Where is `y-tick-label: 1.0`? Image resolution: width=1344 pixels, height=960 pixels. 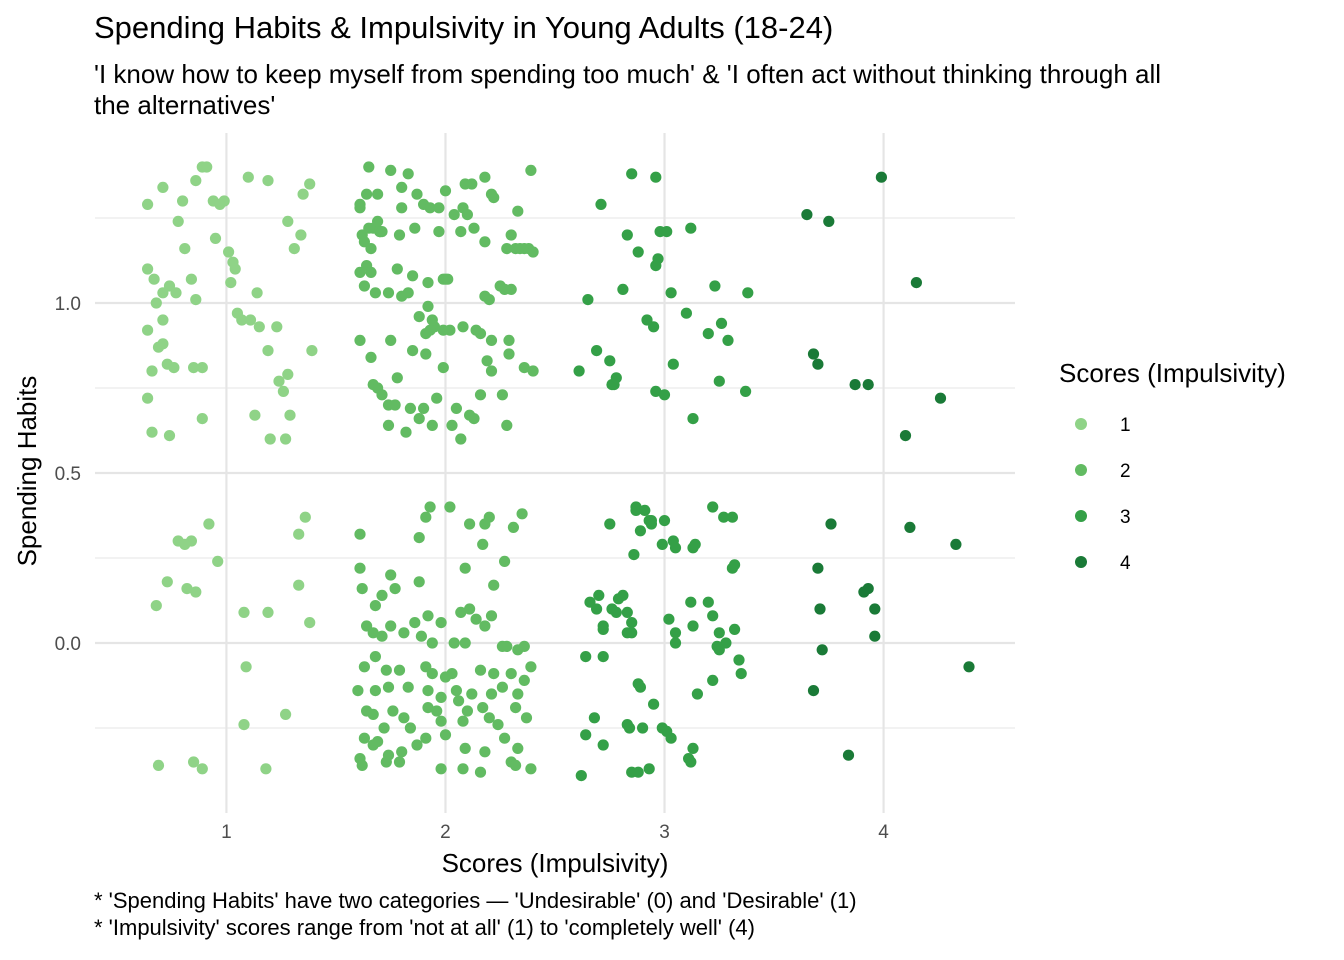
y-tick-label: 1.0 is located at coordinates (68, 304).